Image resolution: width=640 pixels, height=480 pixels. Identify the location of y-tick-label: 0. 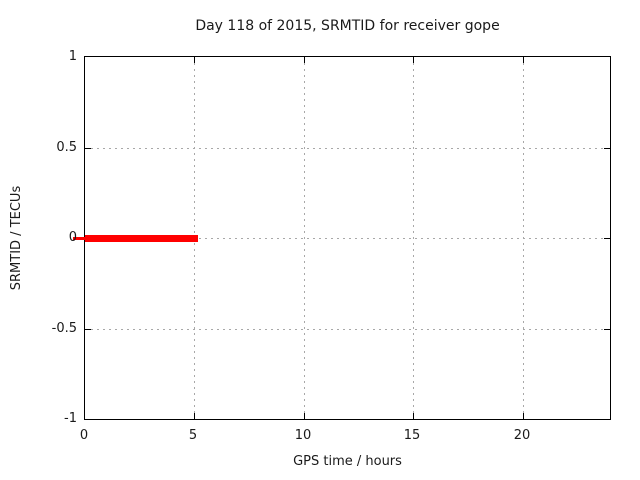
(72, 237).